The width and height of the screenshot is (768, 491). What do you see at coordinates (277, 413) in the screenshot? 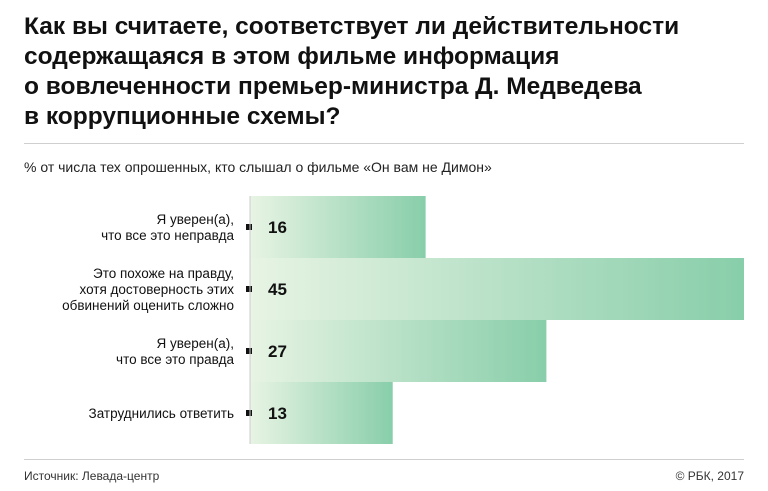
I see `data-label-4: 13` at bounding box center [277, 413].